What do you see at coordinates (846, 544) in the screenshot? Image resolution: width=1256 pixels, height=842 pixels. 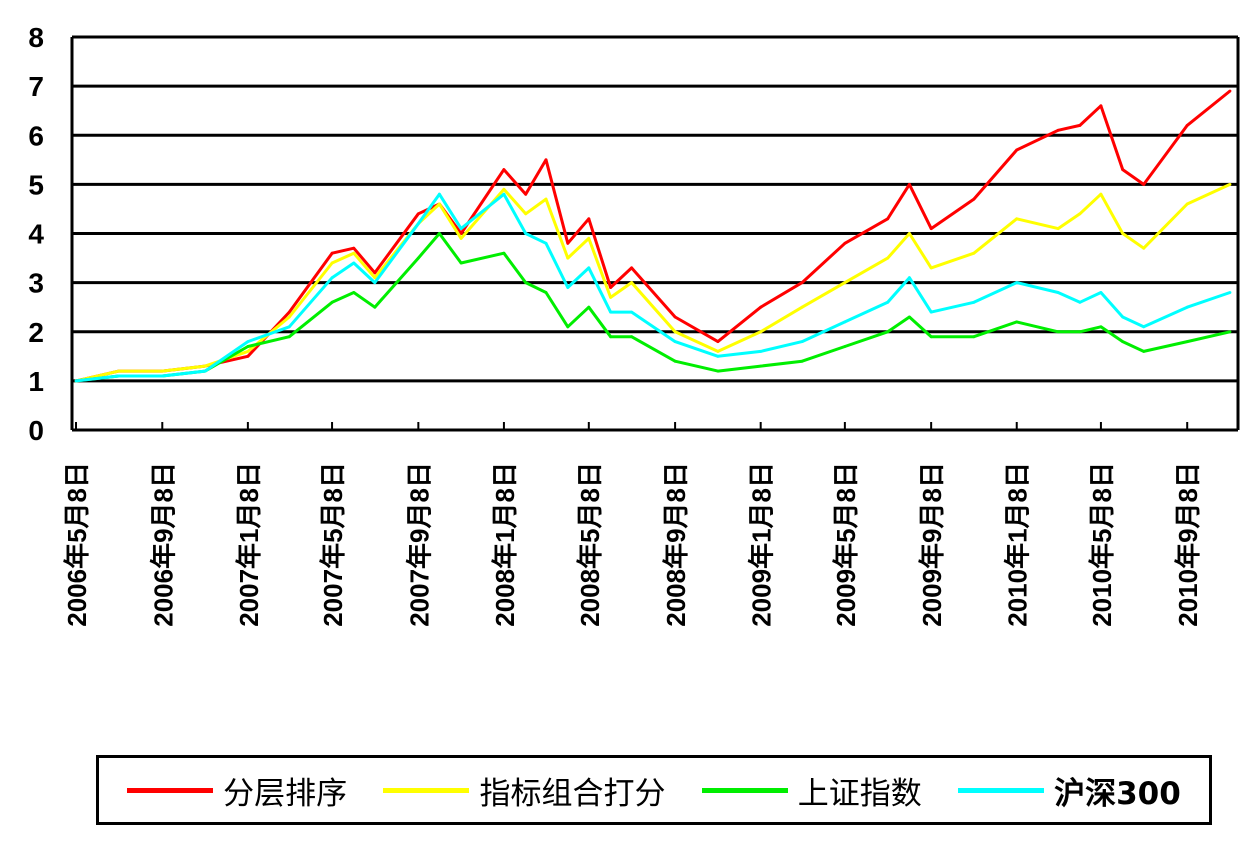 I see `x-tick-label-9: 2009年5月8日` at bounding box center [846, 544].